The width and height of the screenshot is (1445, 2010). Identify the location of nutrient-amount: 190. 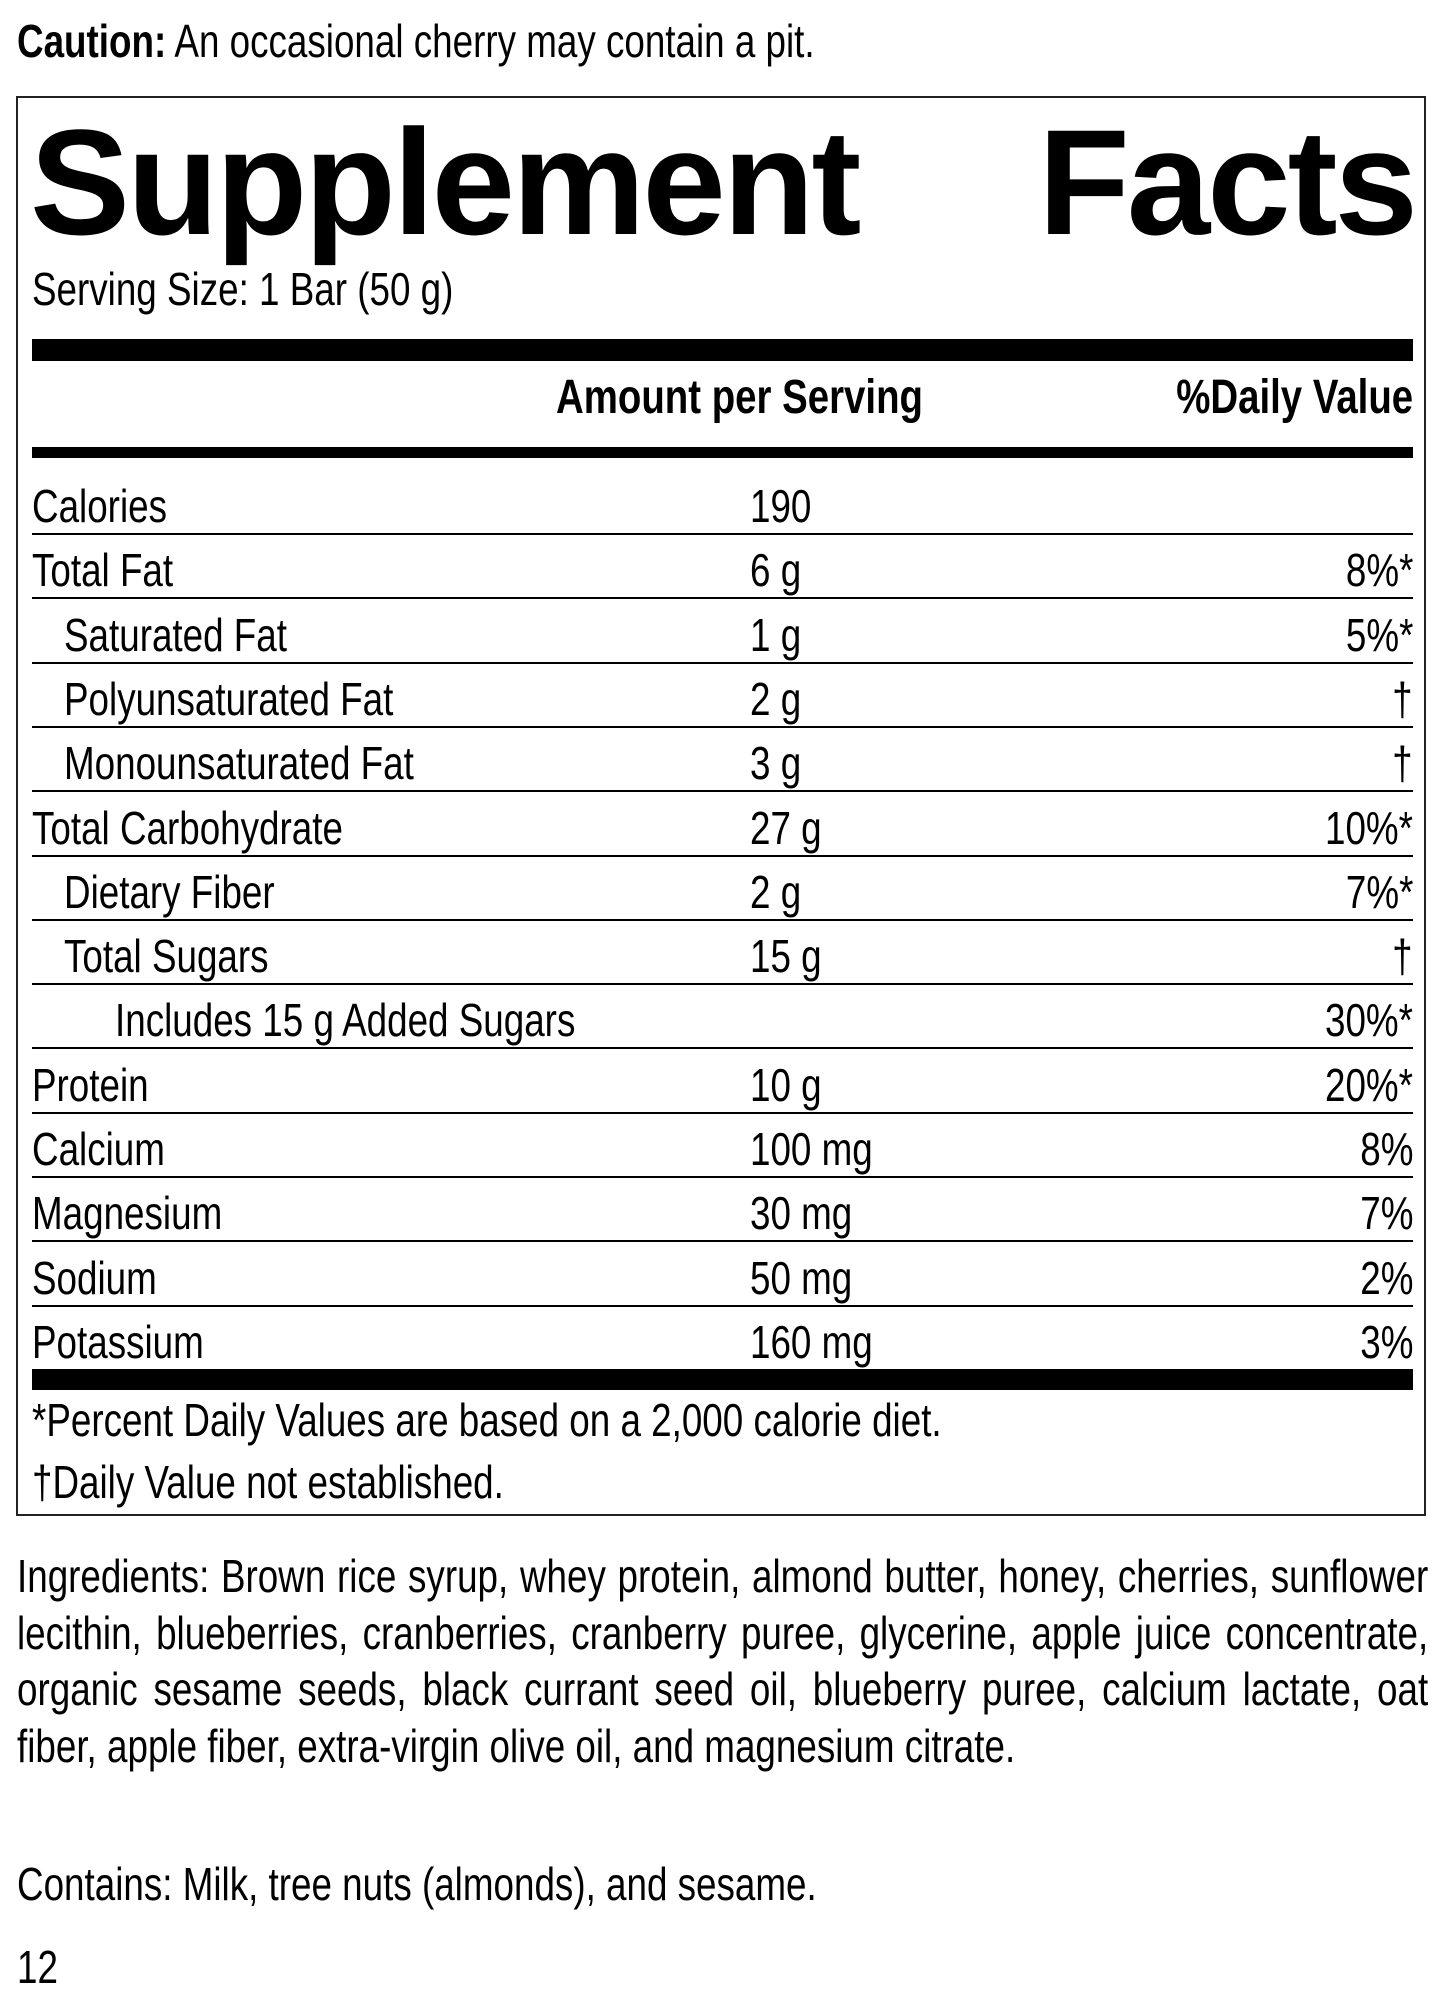
(781, 506).